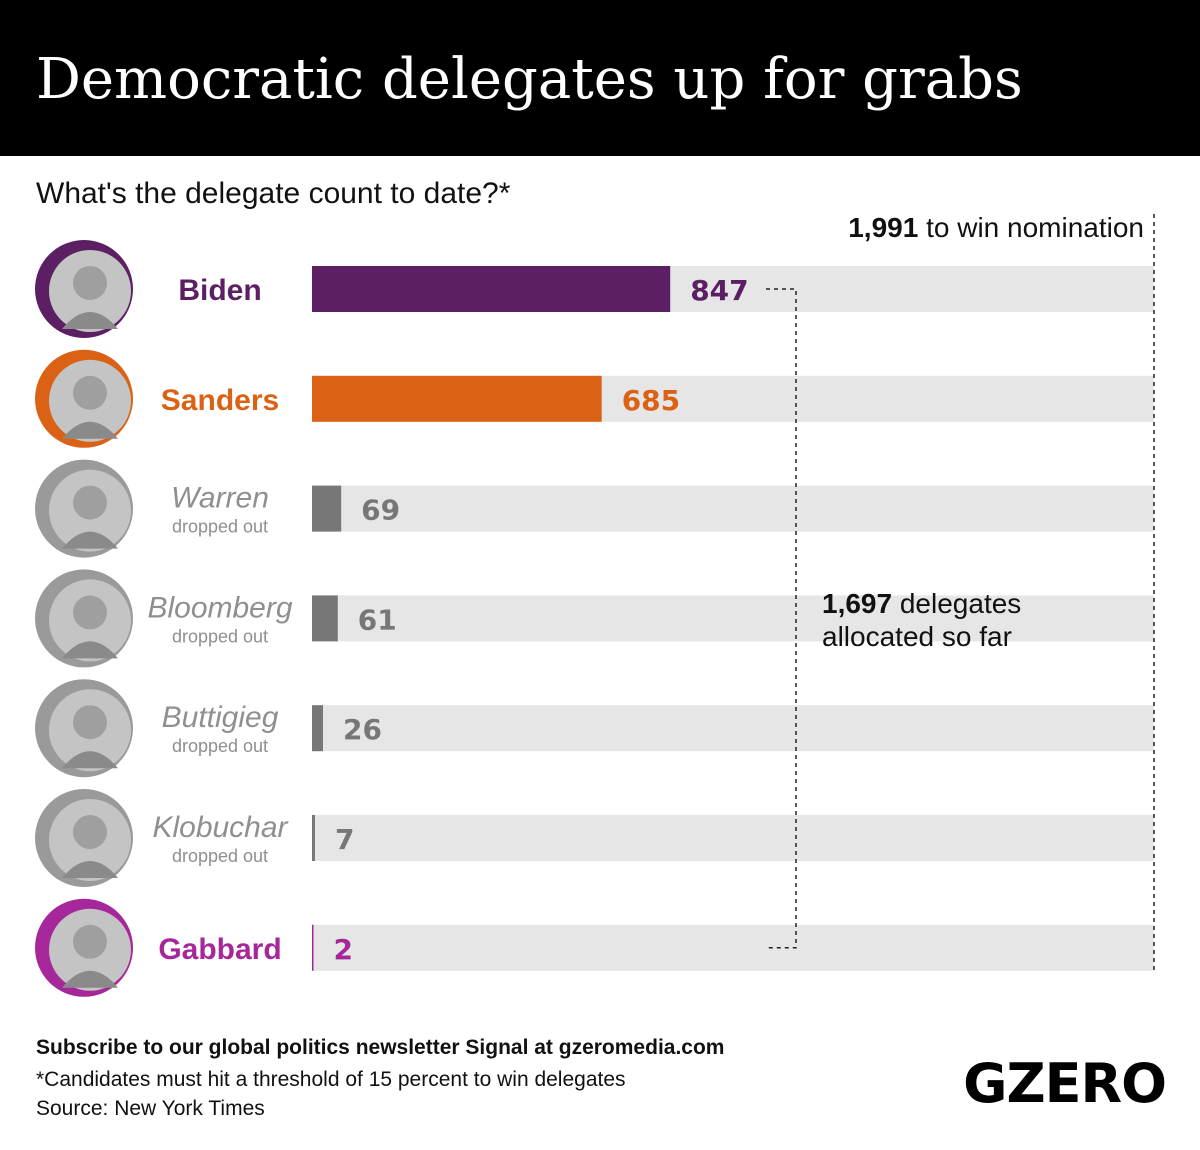  I want to click on candidate-name-biden: Biden, so click(219, 290).